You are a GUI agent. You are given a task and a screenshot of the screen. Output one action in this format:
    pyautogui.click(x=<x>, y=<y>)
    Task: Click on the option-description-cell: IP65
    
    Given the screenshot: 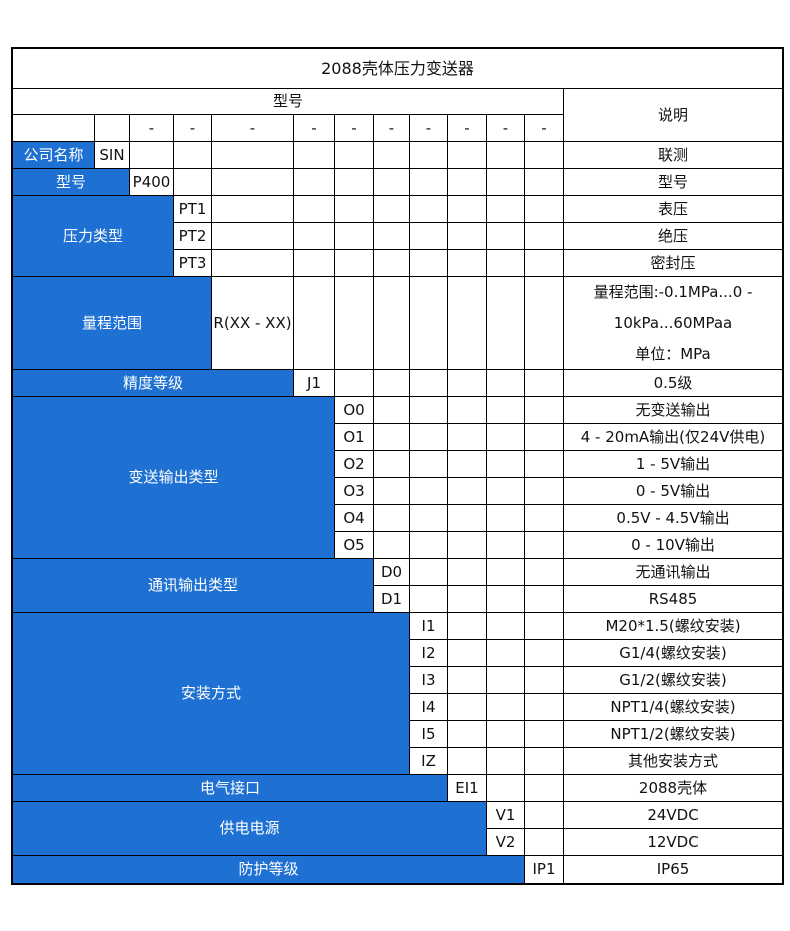 What is the action you would take?
    pyautogui.click(x=673, y=869)
    